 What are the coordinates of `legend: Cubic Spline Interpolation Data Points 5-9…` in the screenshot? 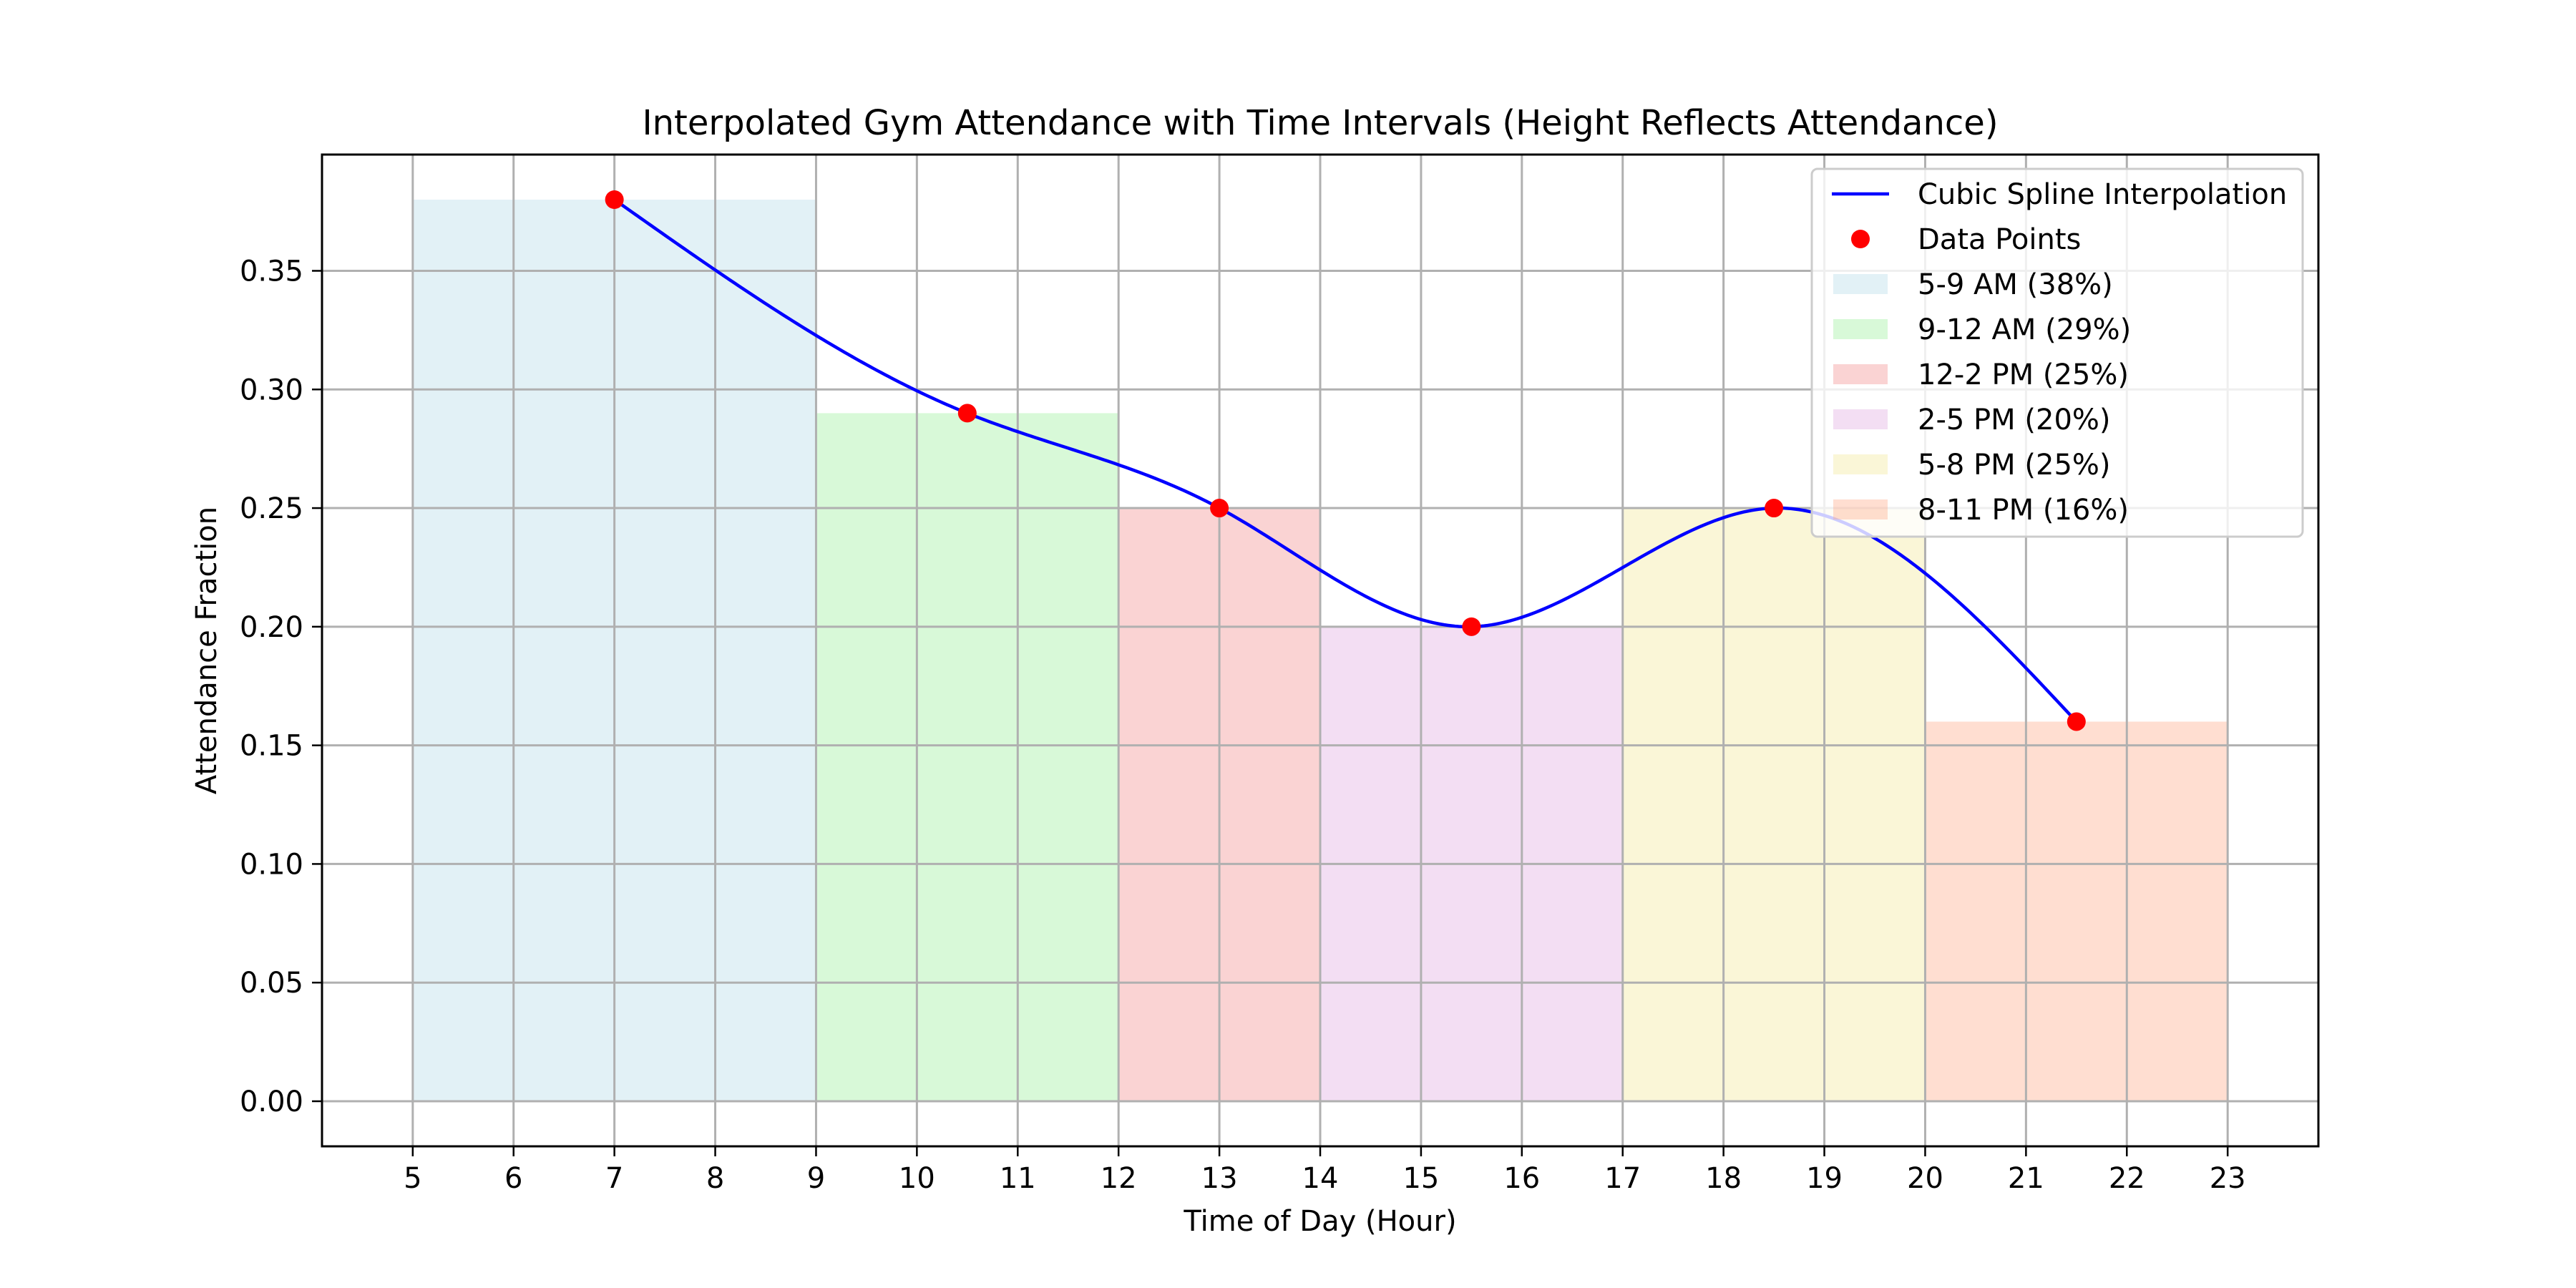 It's located at (2057, 352).